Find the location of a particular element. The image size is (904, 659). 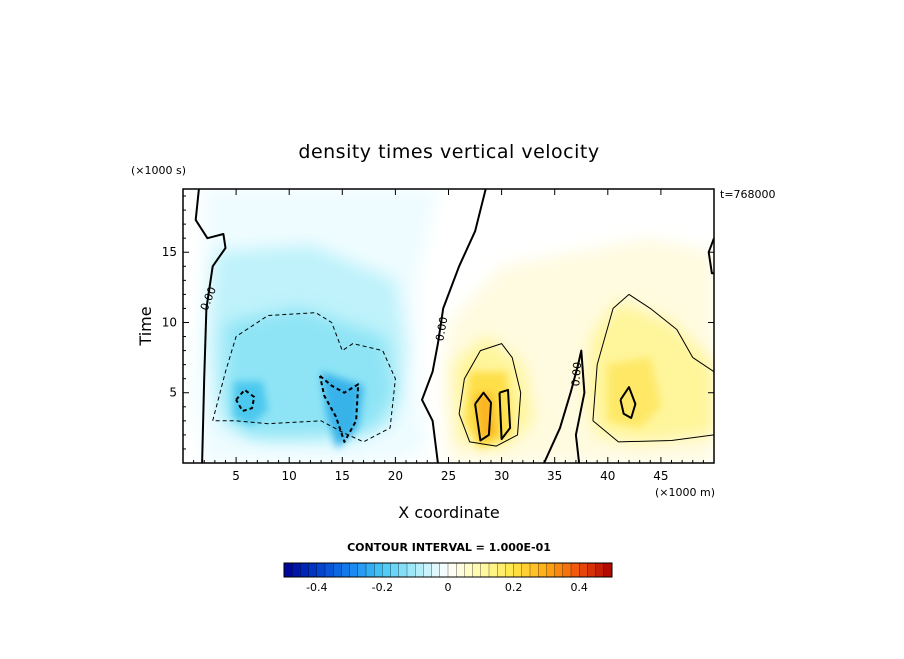

zero-contour-right is located at coordinates (564, 406).